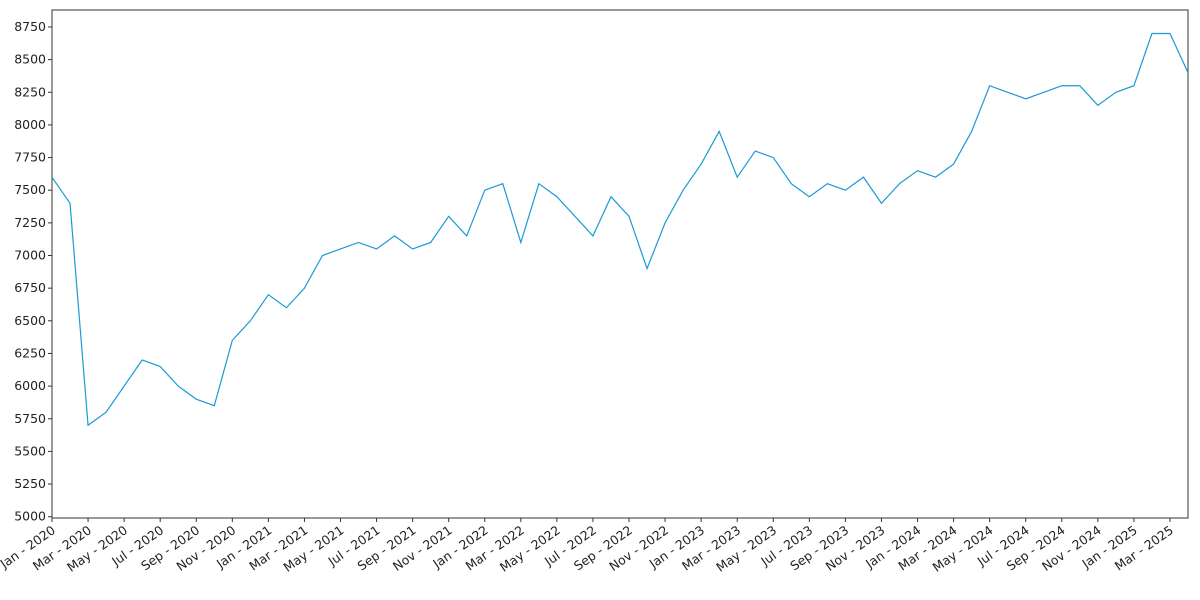 This screenshot has height=600, width=1200. Describe the element at coordinates (30, 124) in the screenshot. I see `y-tick-label: 8000` at that location.